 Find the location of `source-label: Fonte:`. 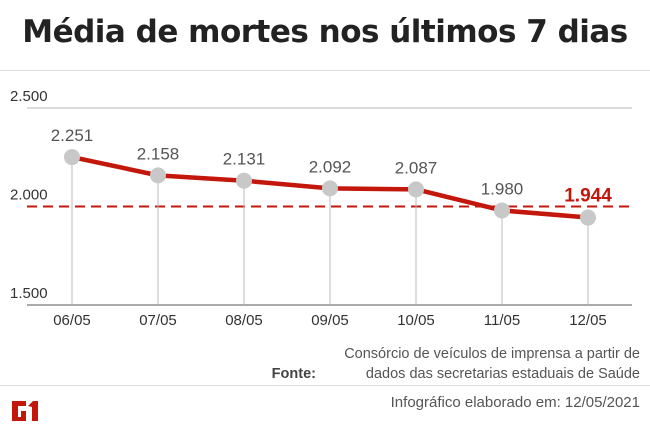

source-label: Fonte: is located at coordinates (293, 374).